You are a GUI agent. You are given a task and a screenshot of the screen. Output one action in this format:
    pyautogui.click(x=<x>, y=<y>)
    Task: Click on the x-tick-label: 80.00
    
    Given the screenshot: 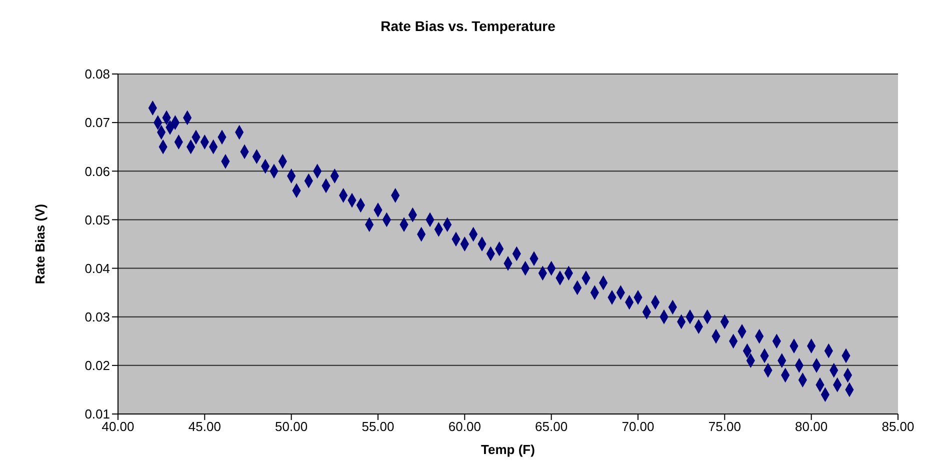 What is the action you would take?
    pyautogui.click(x=811, y=426)
    